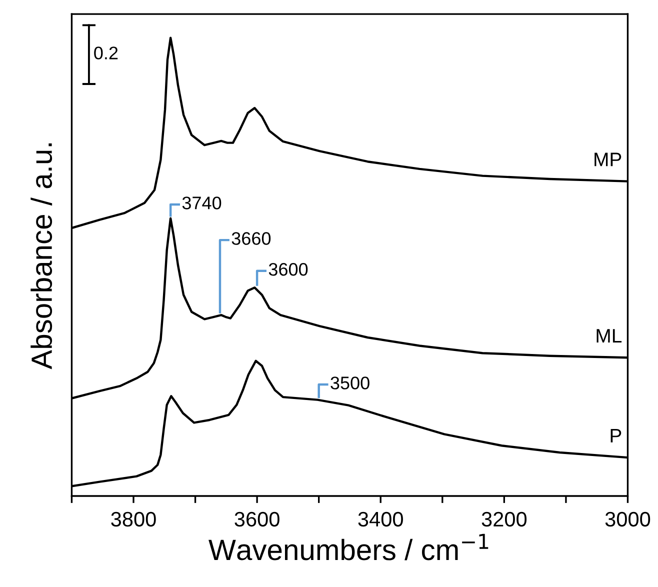 Image resolution: width=658 pixels, height=587 pixels. What do you see at coordinates (608, 159) in the screenshot?
I see `series-label: MP` at bounding box center [608, 159].